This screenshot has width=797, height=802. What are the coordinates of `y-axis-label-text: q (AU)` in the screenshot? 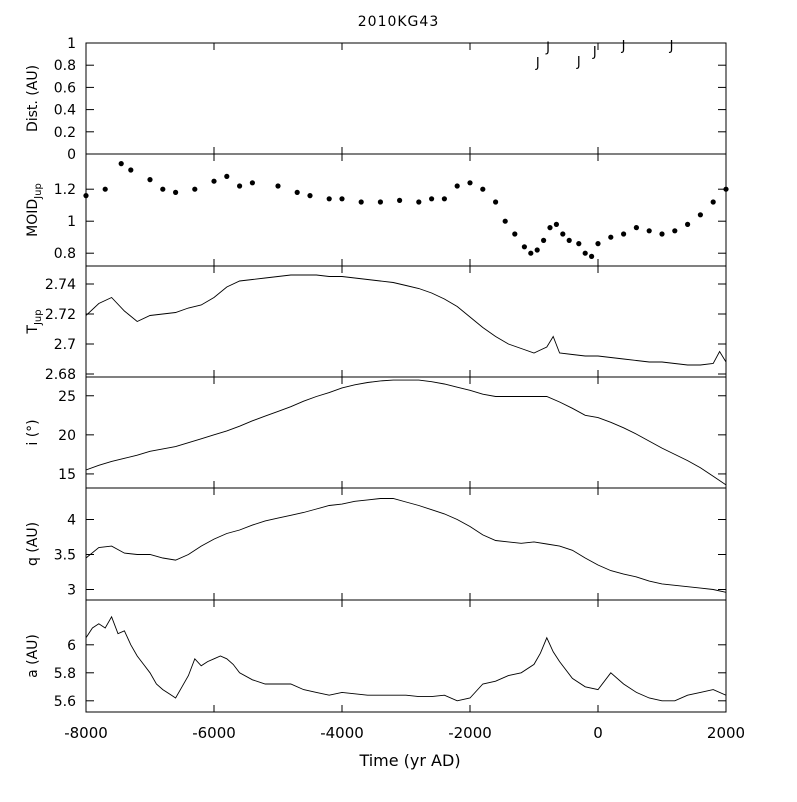 It's located at (33, 544).